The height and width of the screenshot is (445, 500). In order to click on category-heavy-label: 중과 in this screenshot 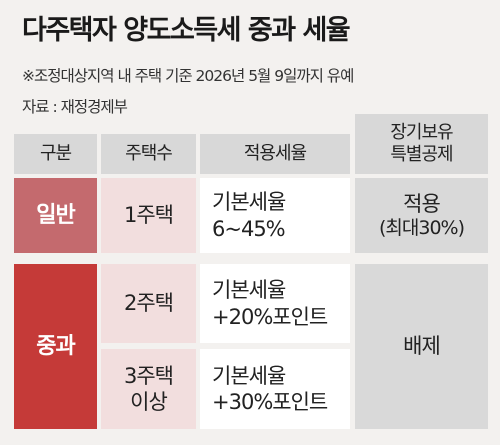, I will do `click(55, 346)`.